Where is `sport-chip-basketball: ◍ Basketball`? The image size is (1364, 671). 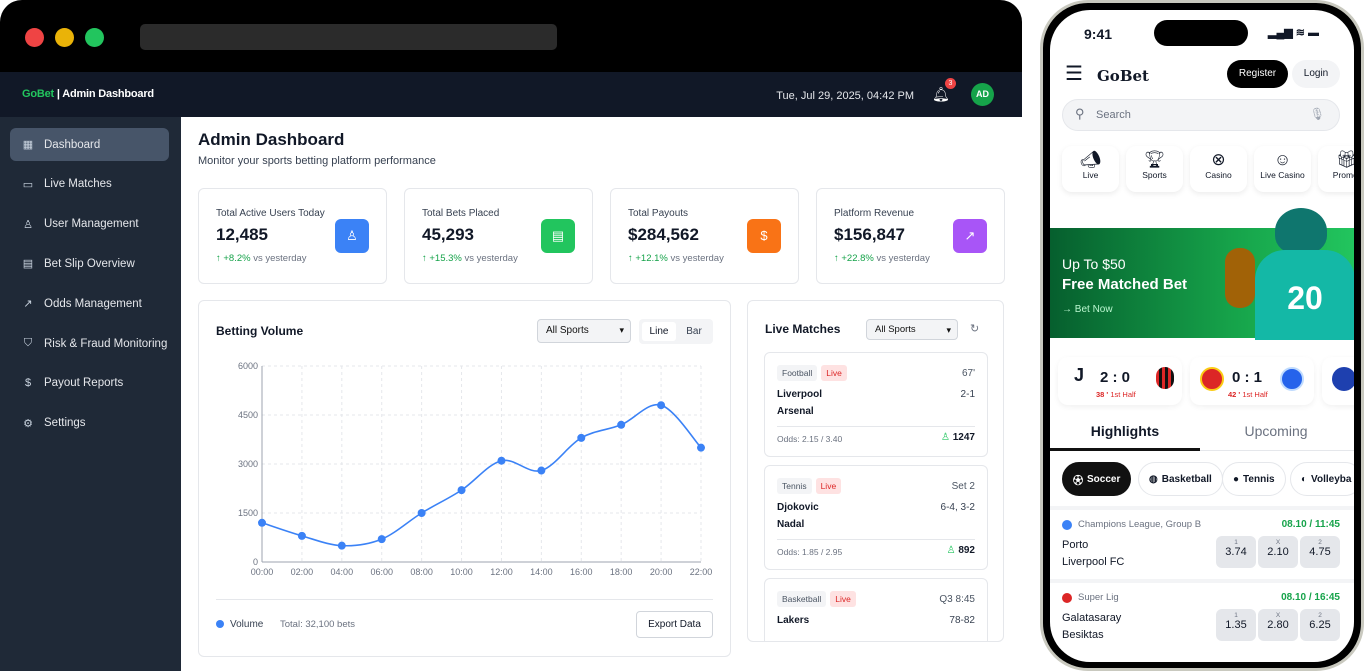 sport-chip-basketball: ◍ Basketball is located at coordinates (1180, 479).